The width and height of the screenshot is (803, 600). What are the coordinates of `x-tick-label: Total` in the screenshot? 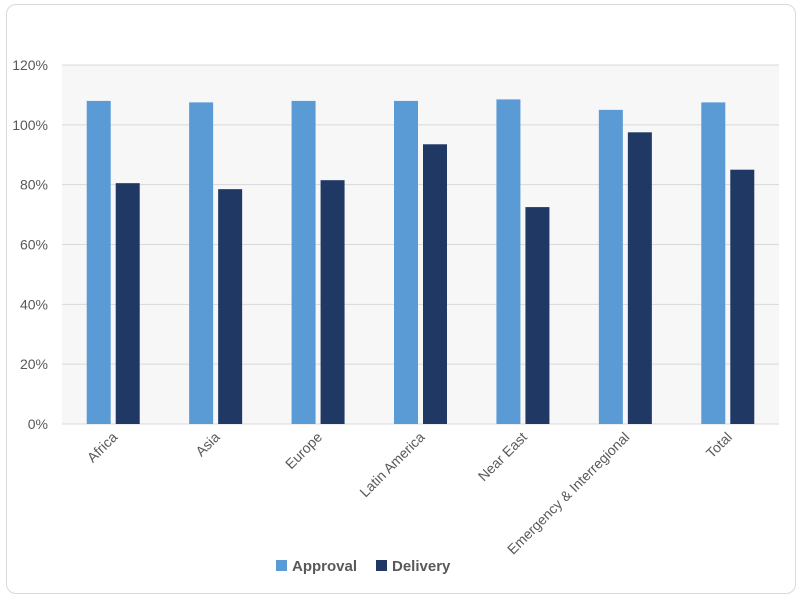 It's located at (719, 445).